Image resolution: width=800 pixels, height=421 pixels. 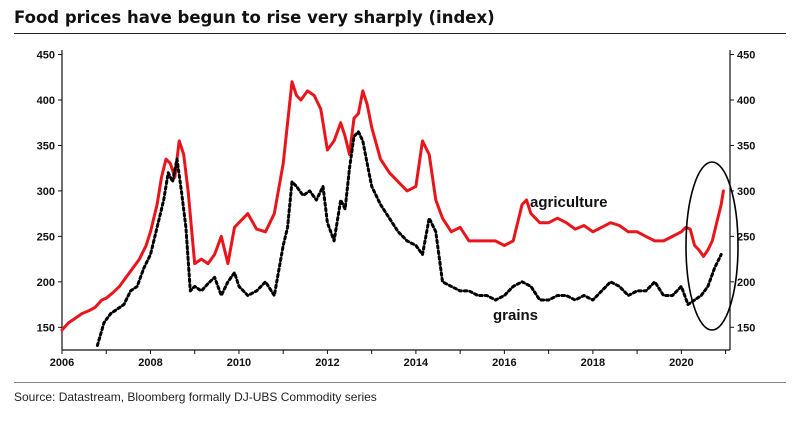 I want to click on series-label-grains: grains, so click(x=515, y=315).